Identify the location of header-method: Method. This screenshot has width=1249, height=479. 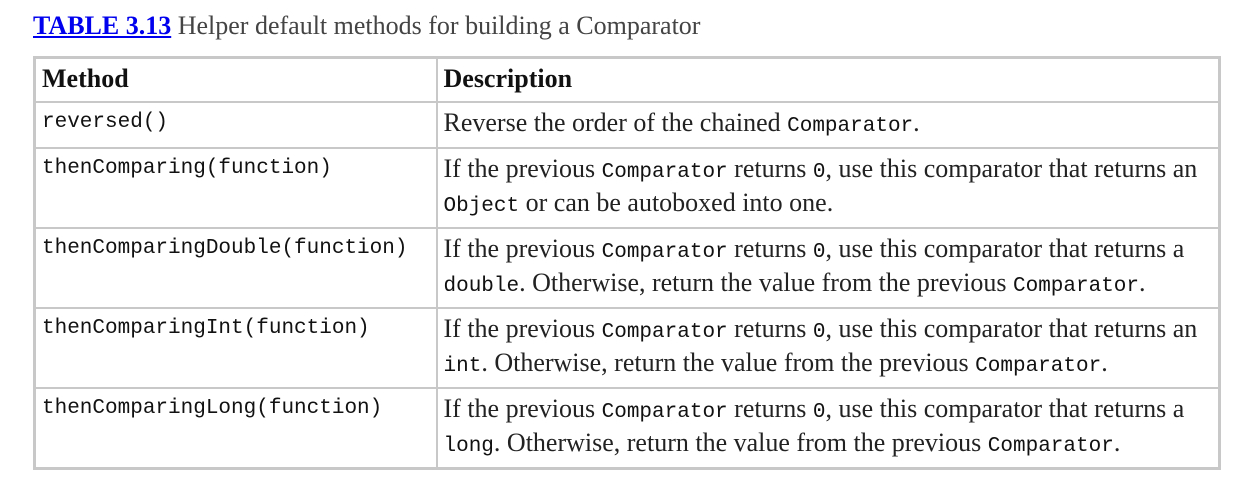
(235, 79).